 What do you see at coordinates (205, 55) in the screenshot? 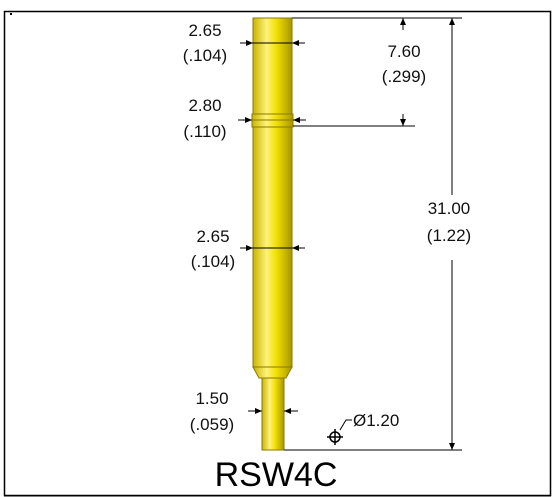
I see `top-diameter-inch: (.104)` at bounding box center [205, 55].